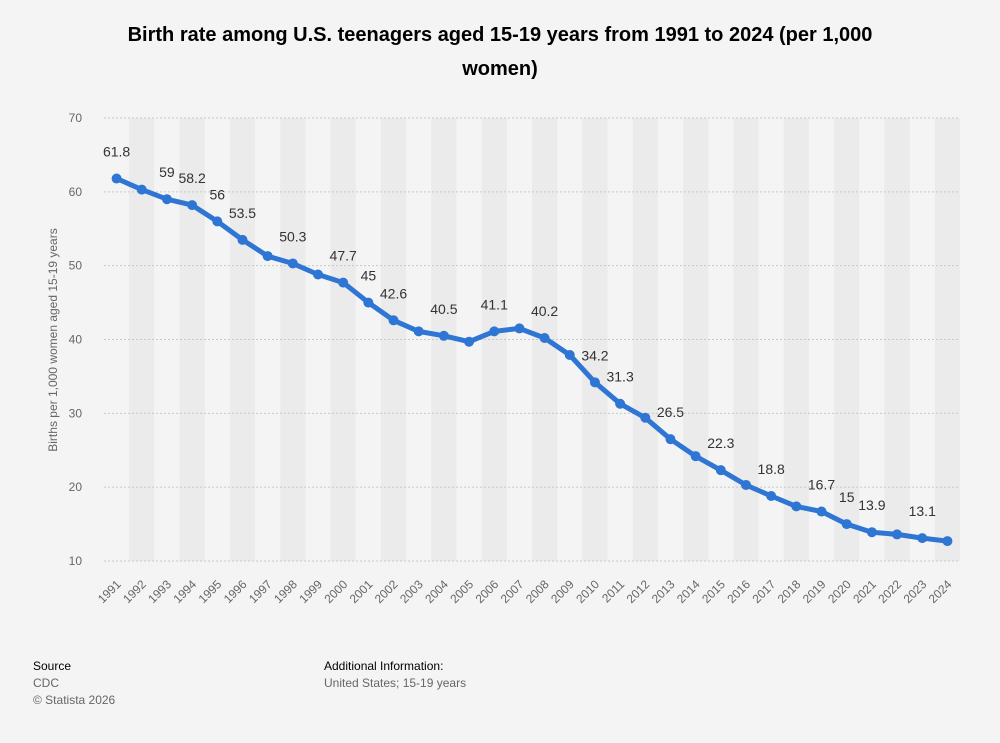 The image size is (1000, 743). Describe the element at coordinates (814, 591) in the screenshot. I see `x-tick-label: 2019` at that location.